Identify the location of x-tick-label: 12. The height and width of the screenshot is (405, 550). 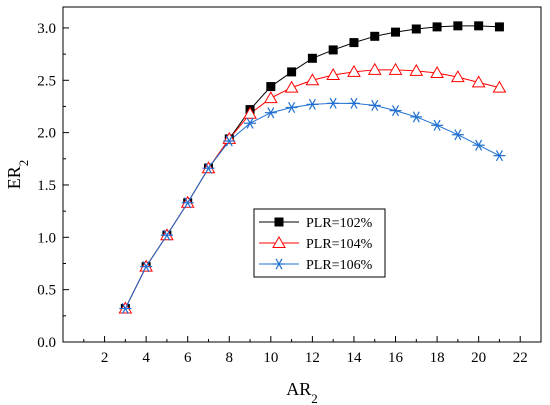
(312, 358).